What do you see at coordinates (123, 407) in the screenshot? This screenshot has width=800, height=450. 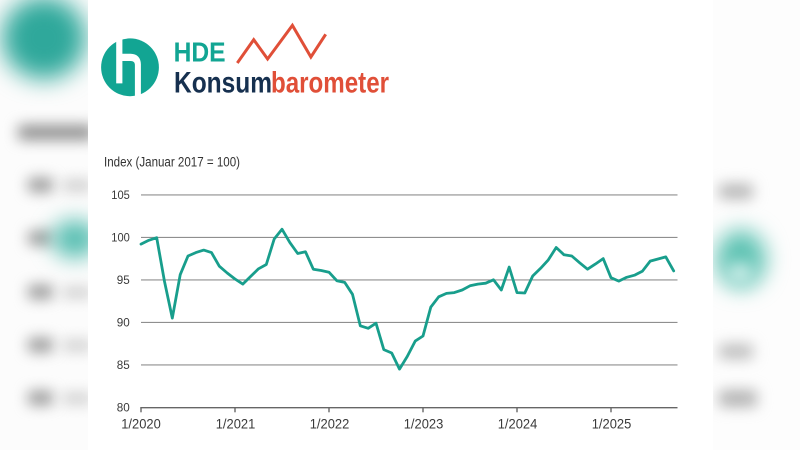 I see `svg-text: 80` at bounding box center [123, 407].